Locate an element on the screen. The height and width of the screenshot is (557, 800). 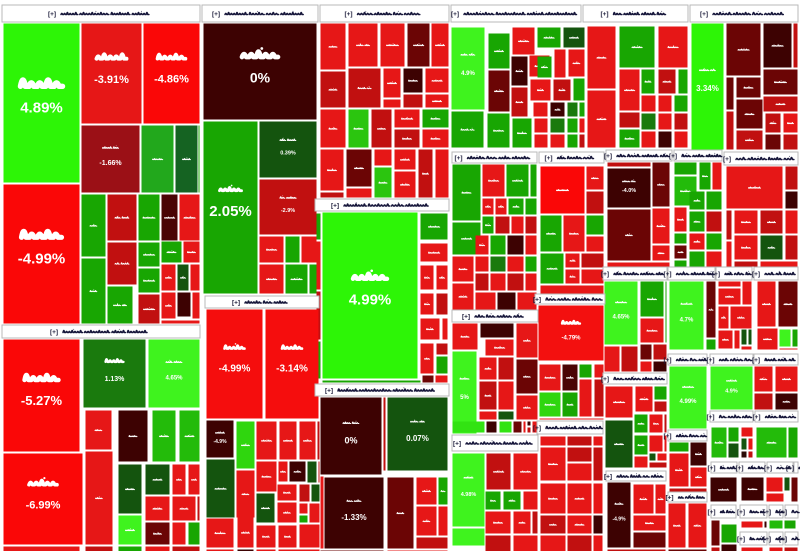
svg-text: 4.98% is located at coordinates (469, 495).